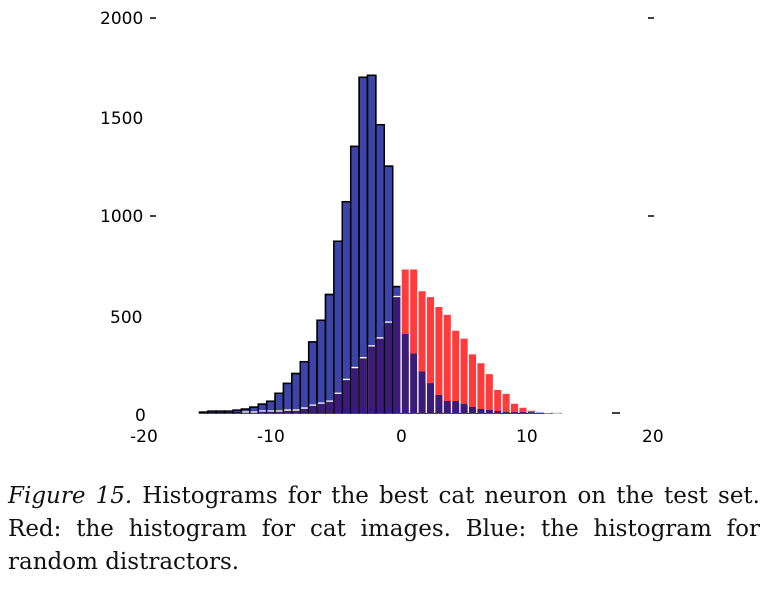  Describe the element at coordinates (527, 437) in the screenshot. I see `x-tick-10: 10` at that location.